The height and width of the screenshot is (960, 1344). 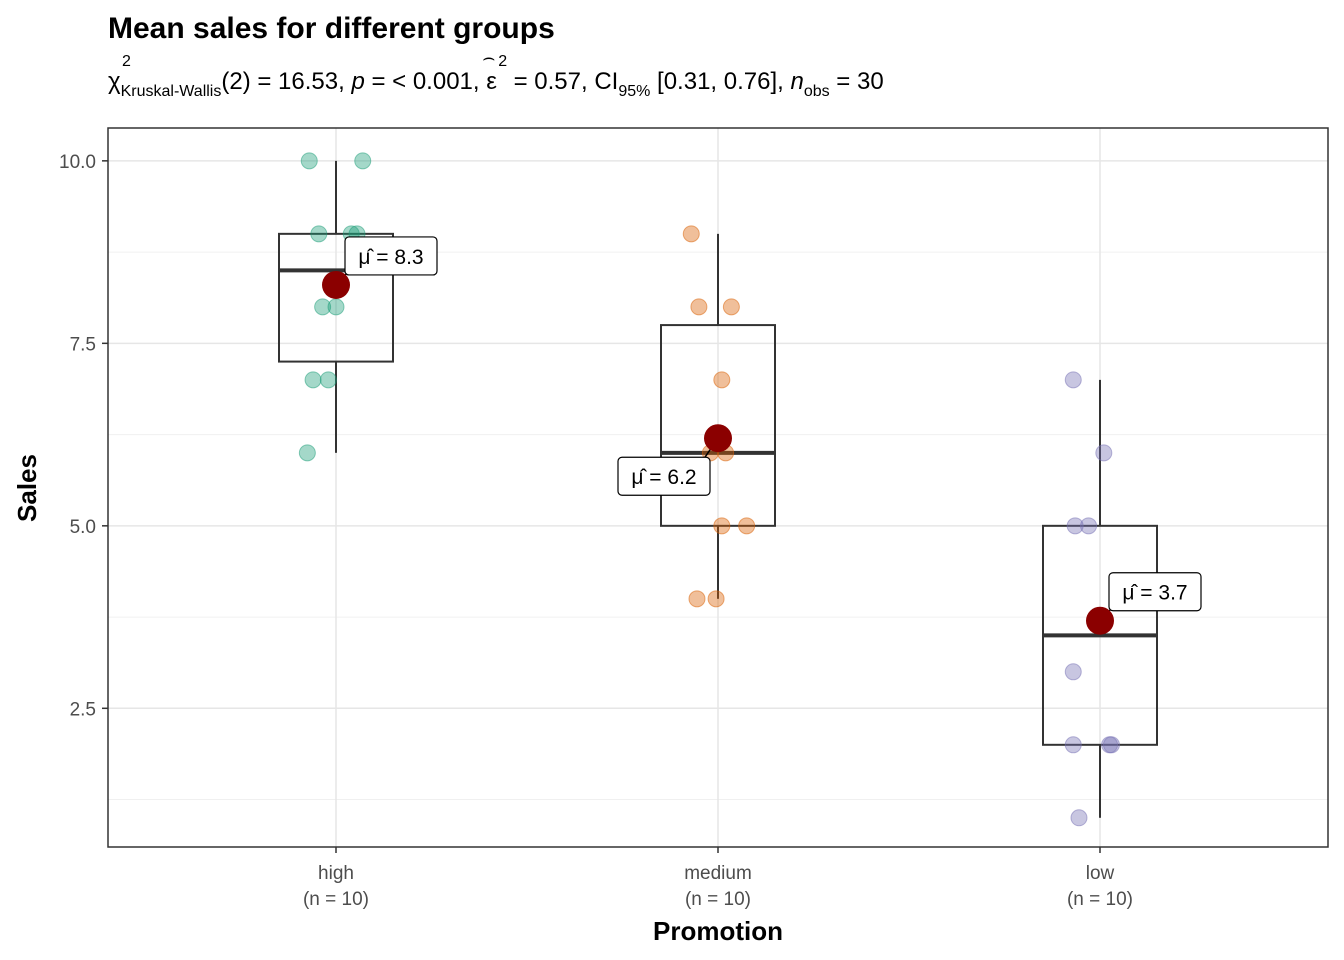 I want to click on box-medium, so click(x=718, y=425).